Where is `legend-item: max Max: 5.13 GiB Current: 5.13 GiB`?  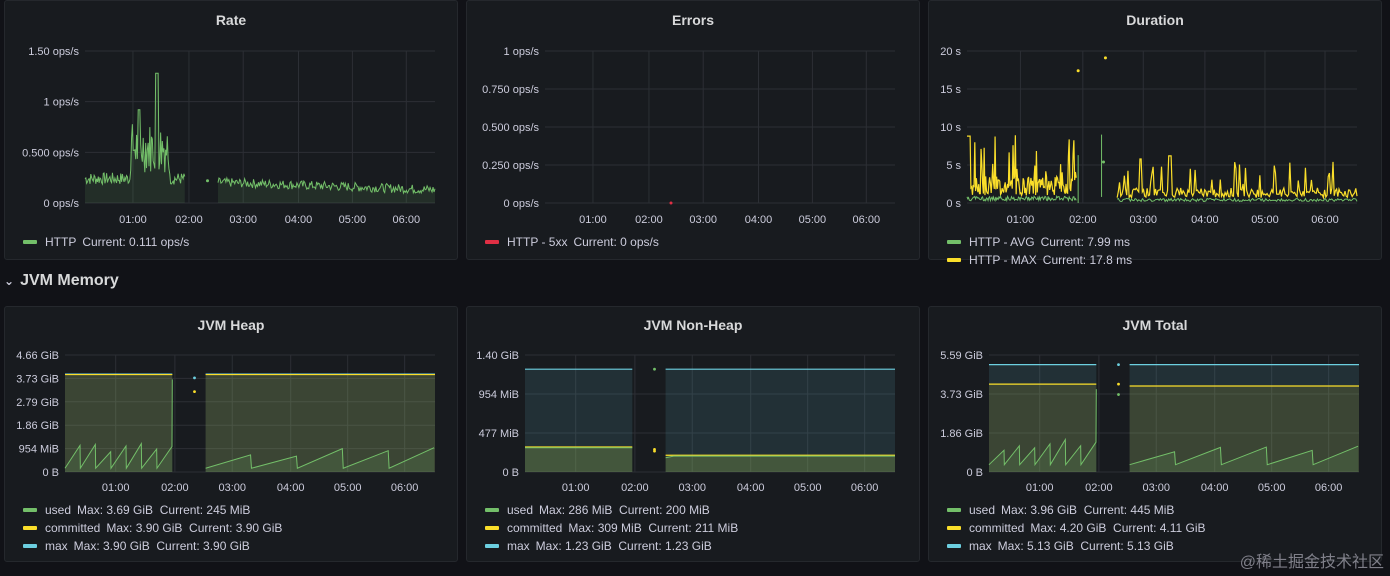
legend-item: max Max: 5.13 GiB Current: 5.13 GiB is located at coordinates (1076, 546).